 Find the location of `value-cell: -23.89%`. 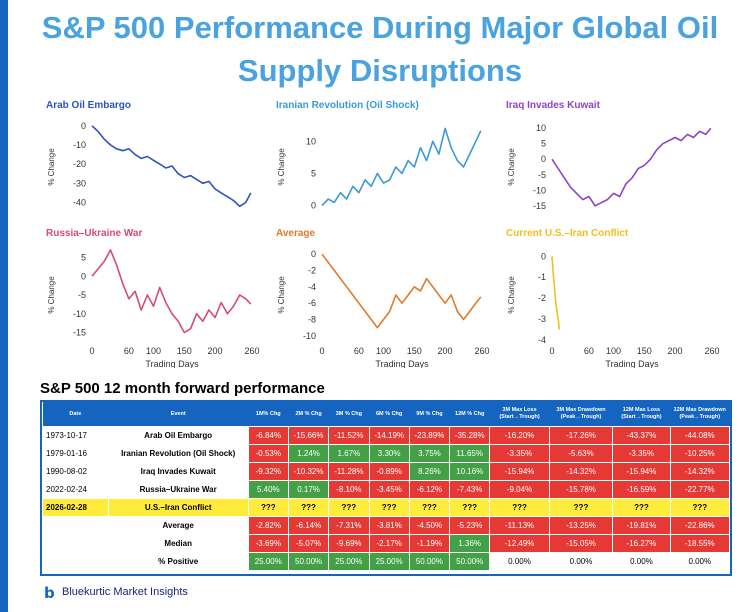

value-cell: -23.89% is located at coordinates (429, 435).